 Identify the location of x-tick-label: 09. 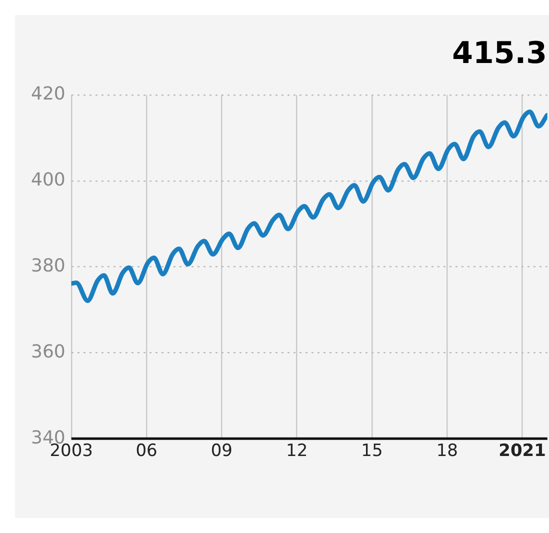
(221, 451).